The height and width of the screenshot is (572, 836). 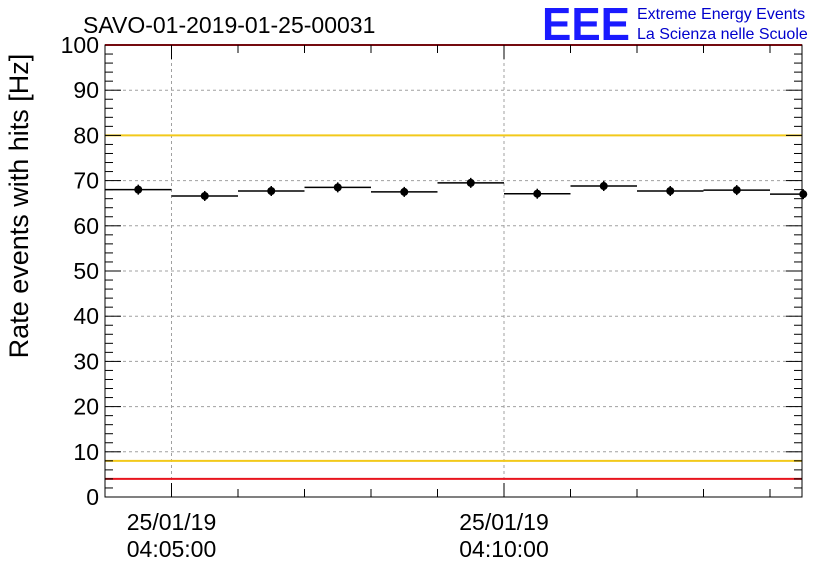 I want to click on y-tick-label: 20, so click(x=86, y=407).